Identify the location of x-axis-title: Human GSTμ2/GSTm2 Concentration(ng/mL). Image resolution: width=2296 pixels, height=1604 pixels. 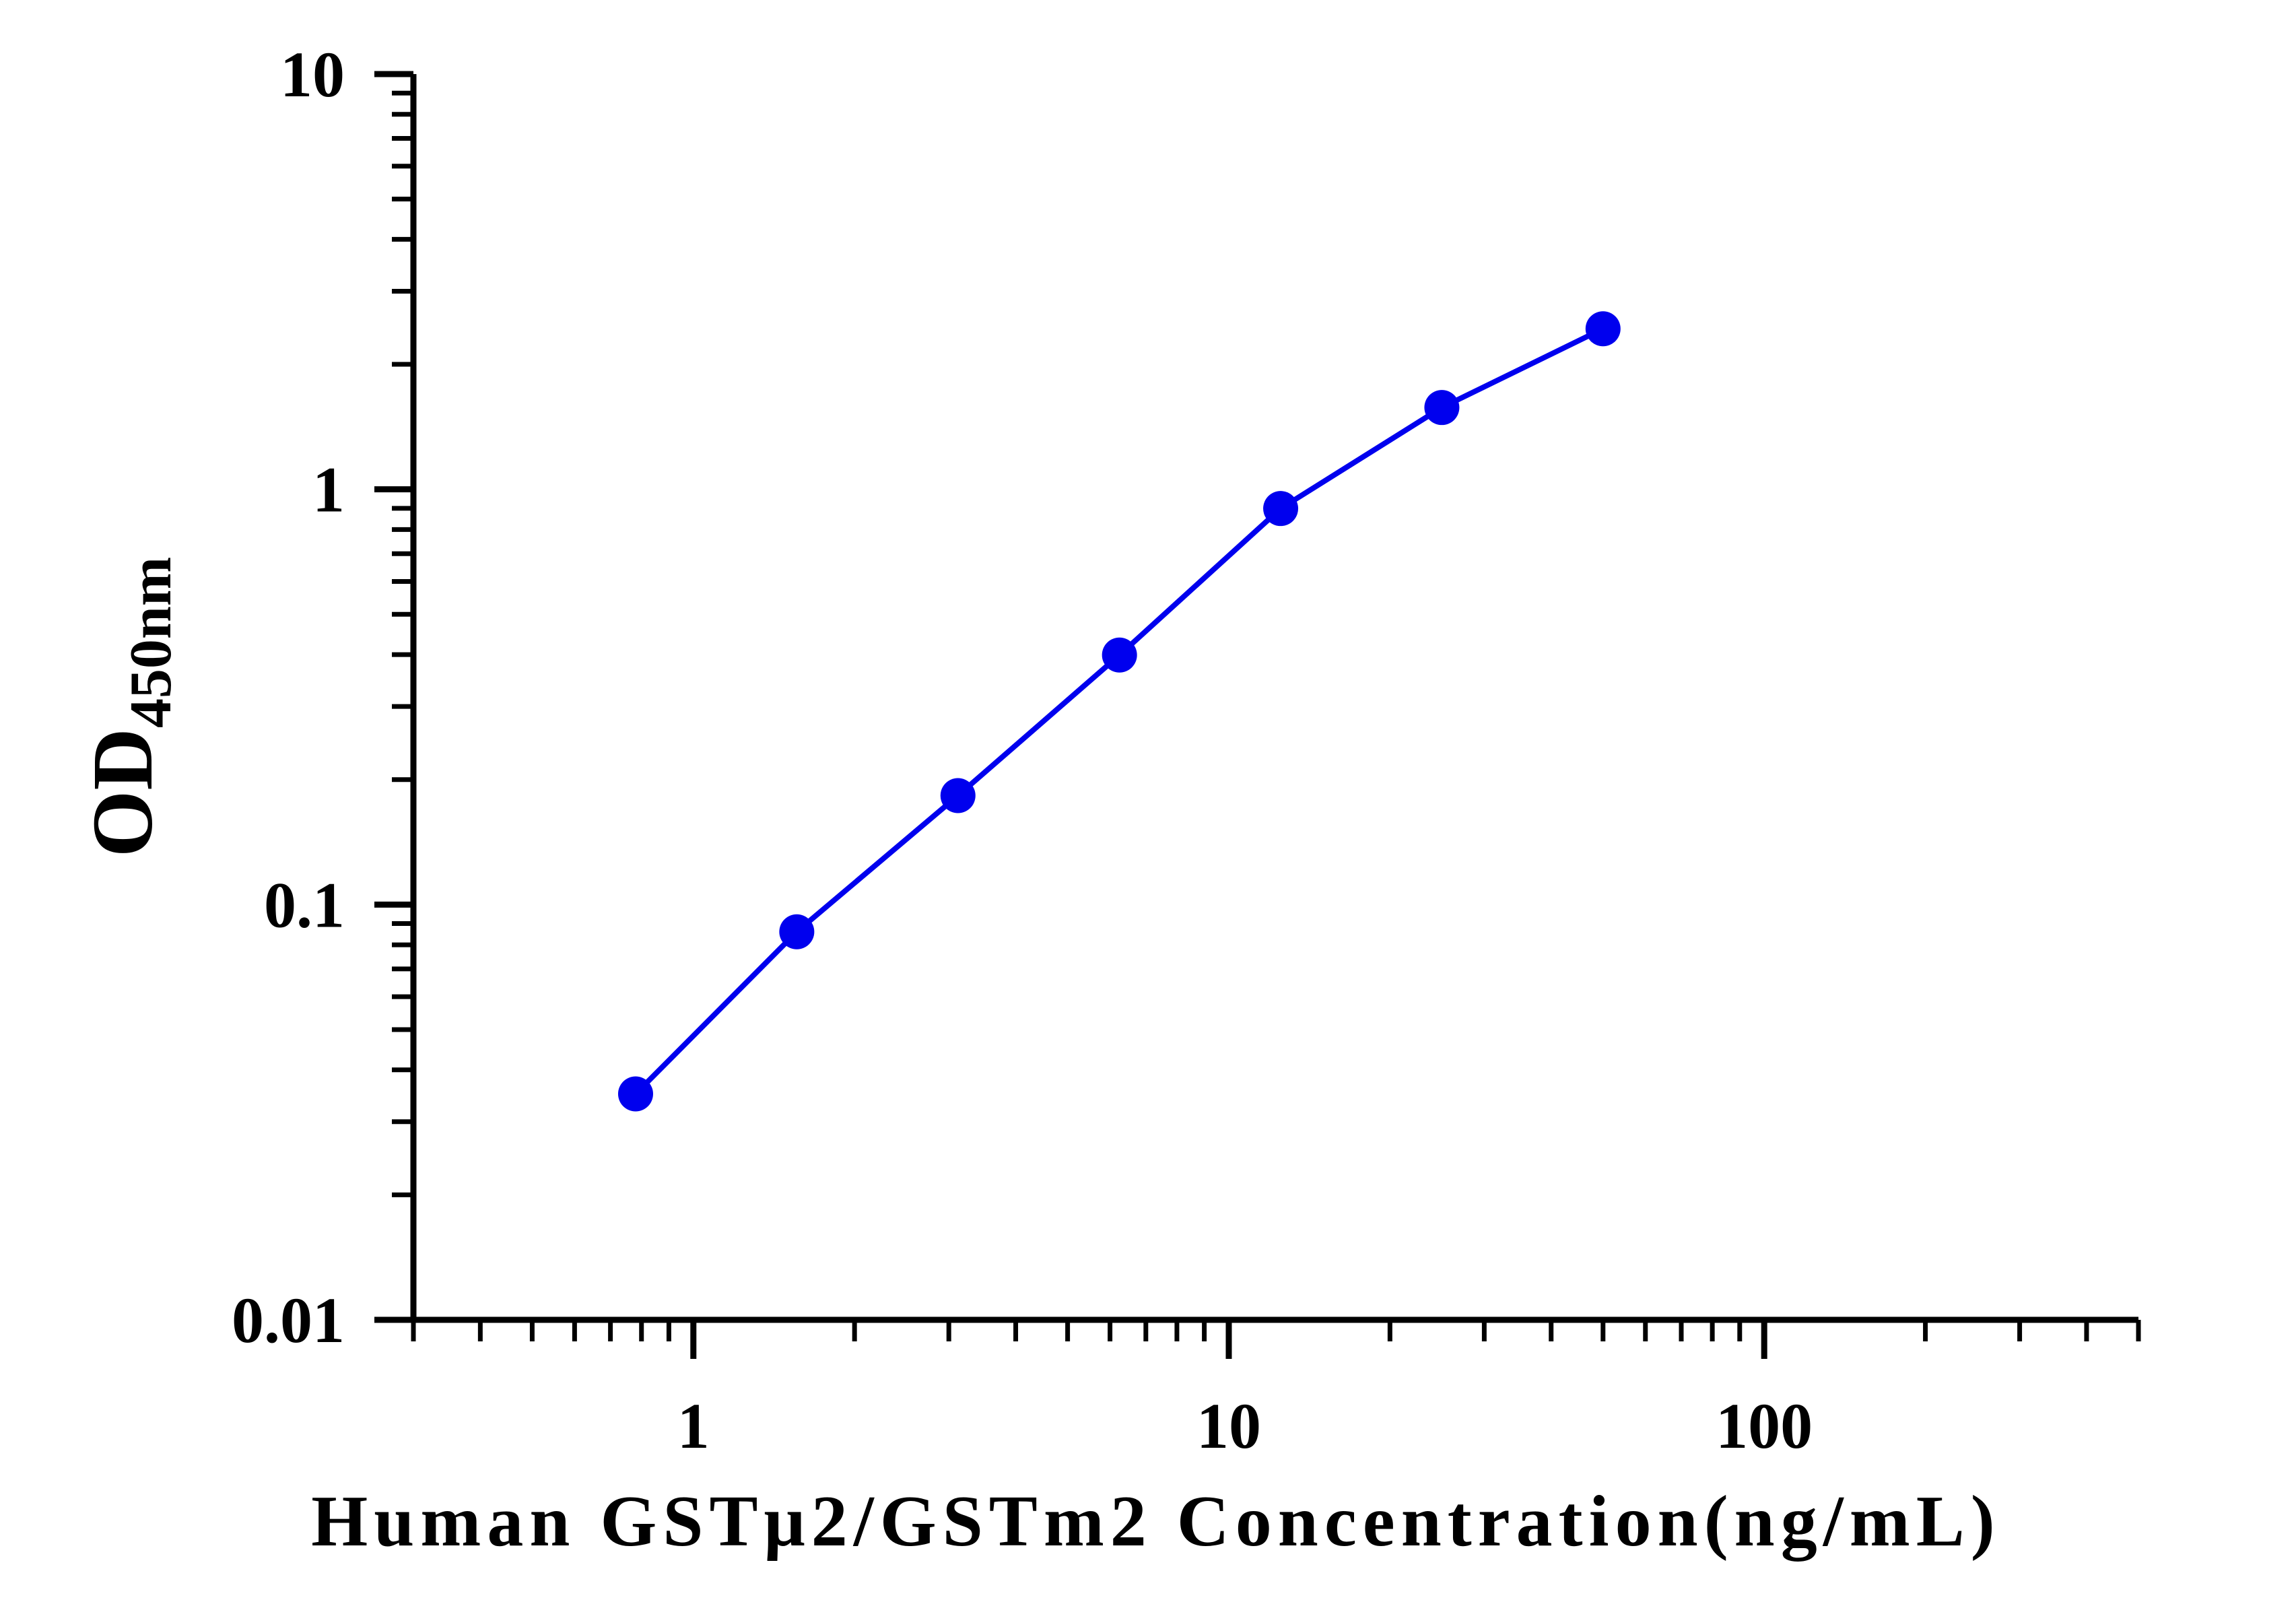
(1155, 1521).